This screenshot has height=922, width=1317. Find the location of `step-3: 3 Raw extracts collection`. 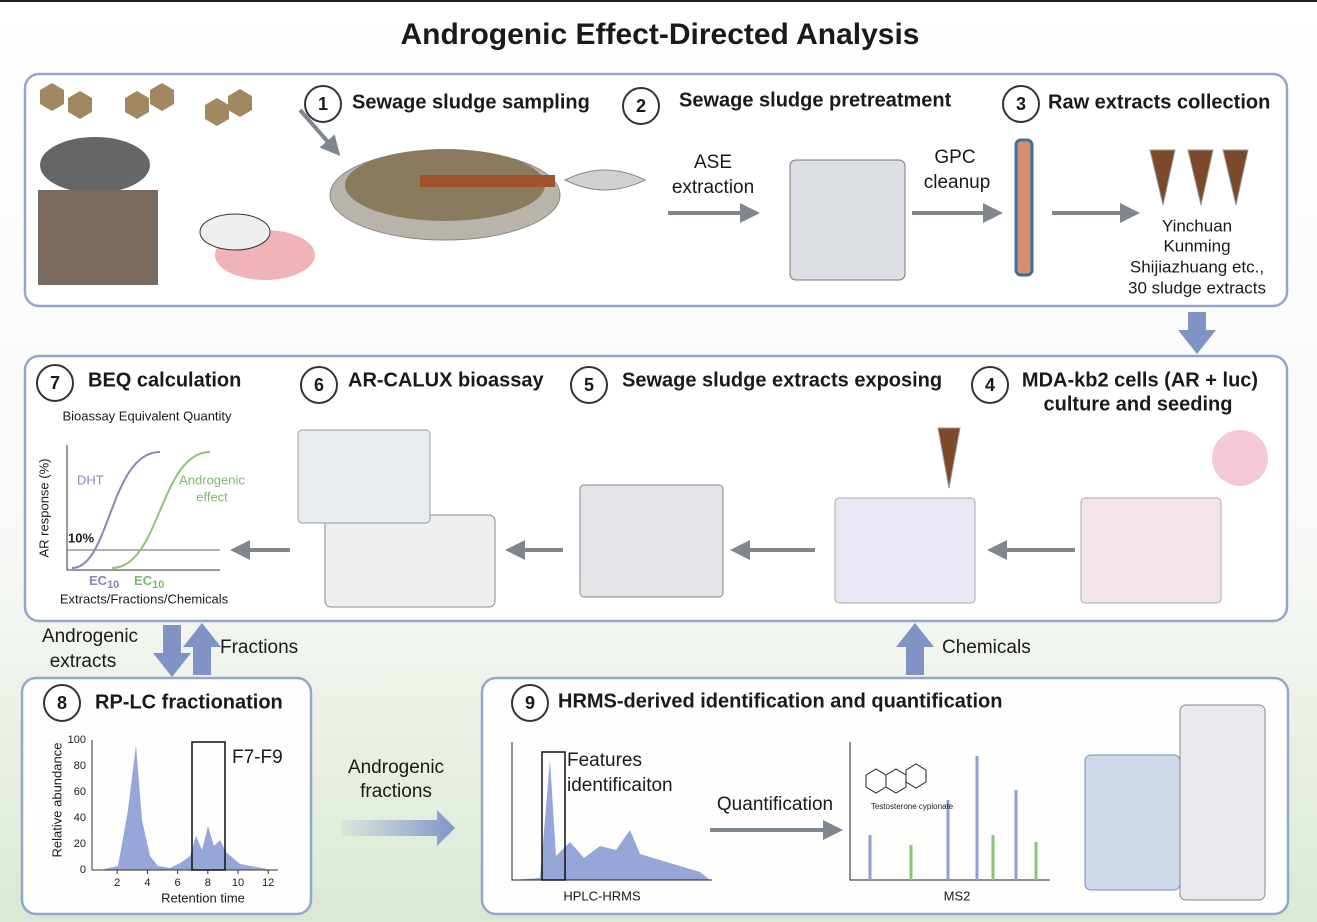

step-3: 3 Raw extracts collection is located at coordinates (1136, 104).